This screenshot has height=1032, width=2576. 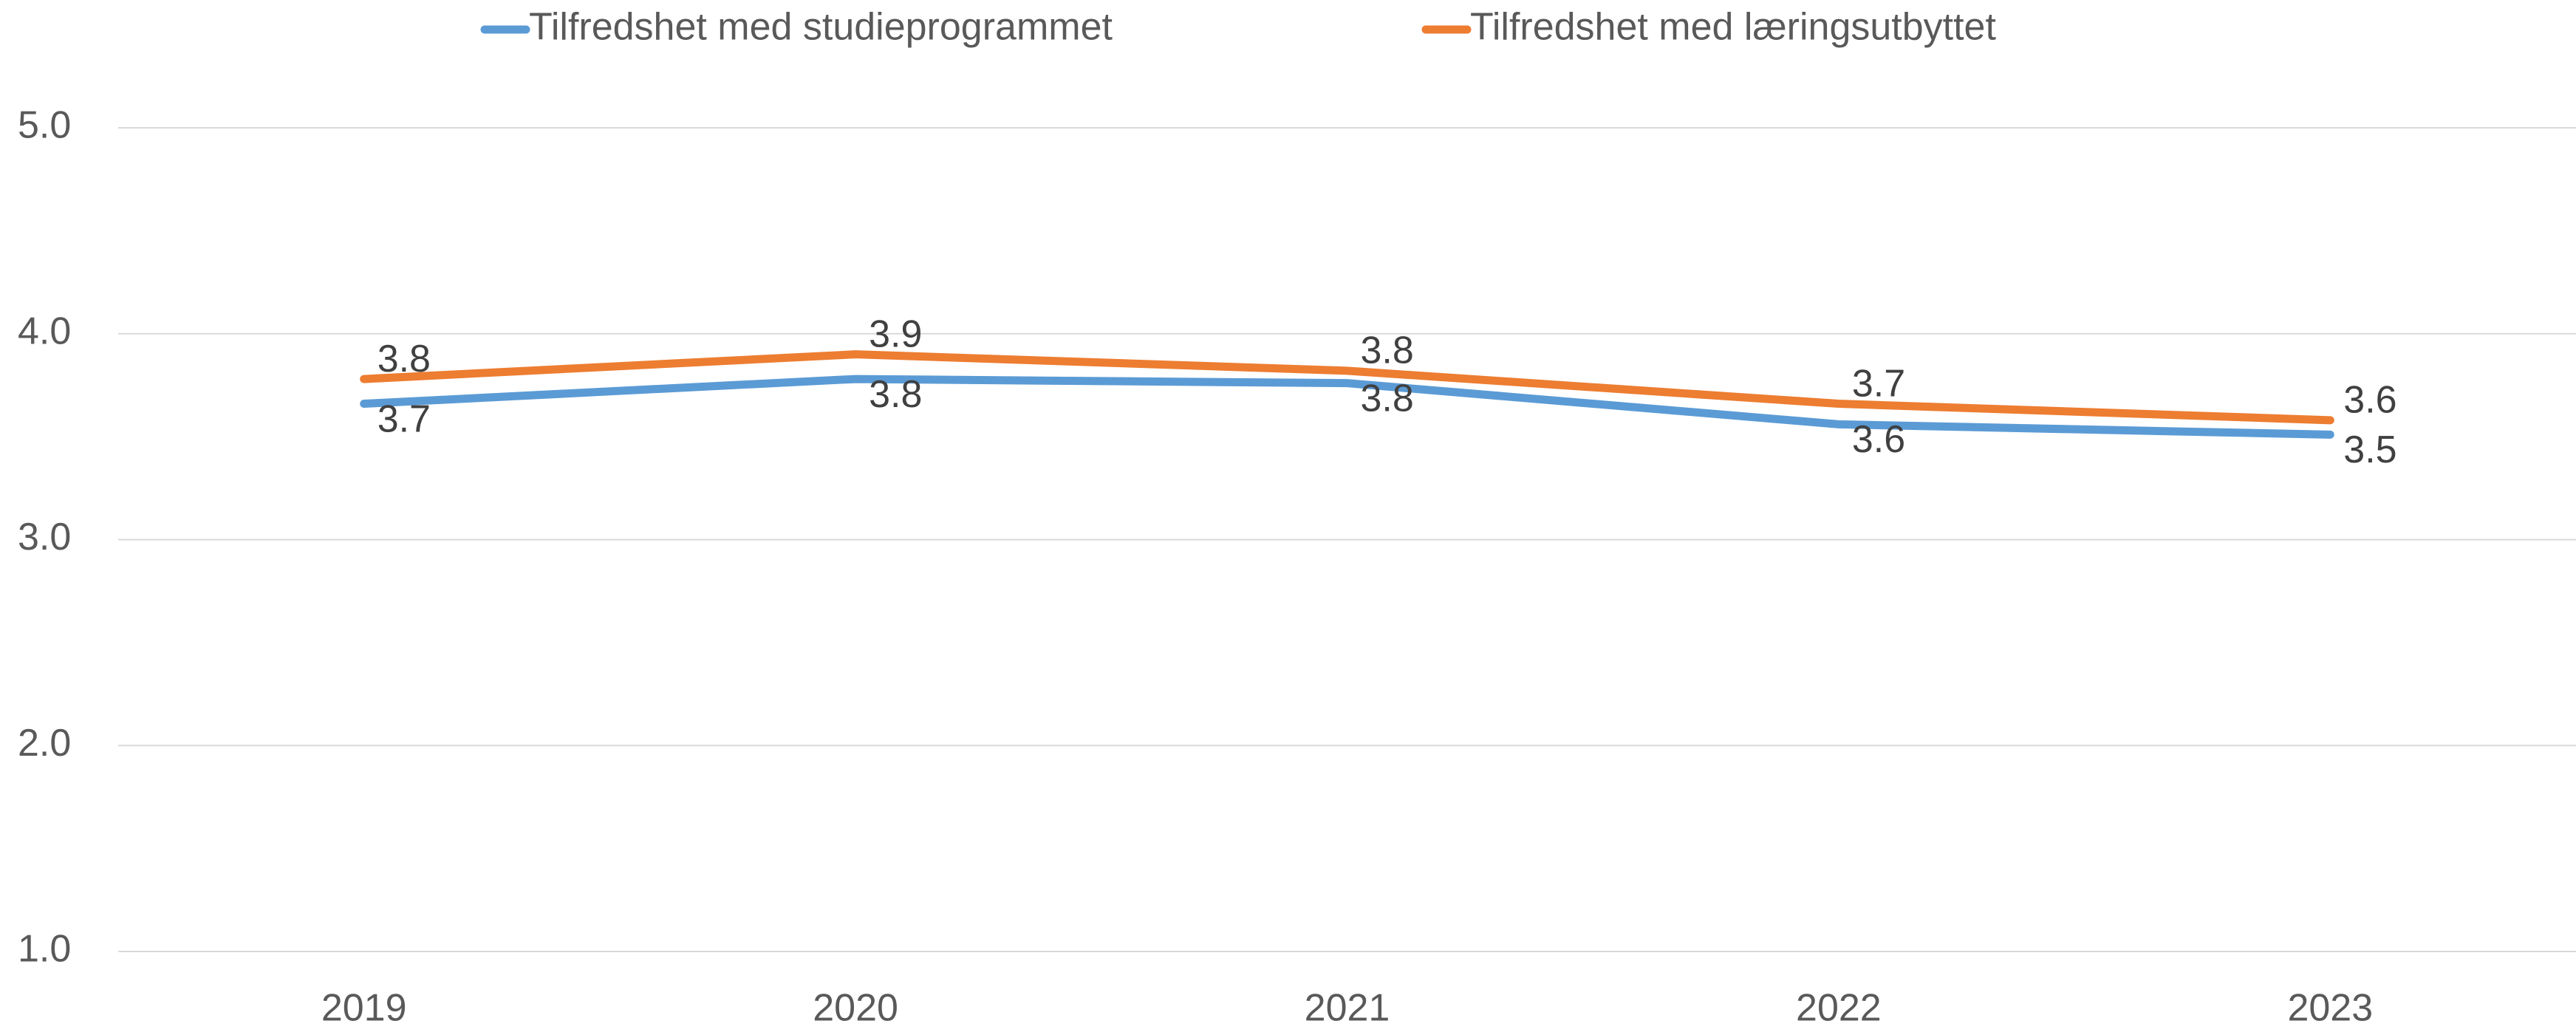 What do you see at coordinates (44, 331) in the screenshot?
I see `y-tick-label: 4.0` at bounding box center [44, 331].